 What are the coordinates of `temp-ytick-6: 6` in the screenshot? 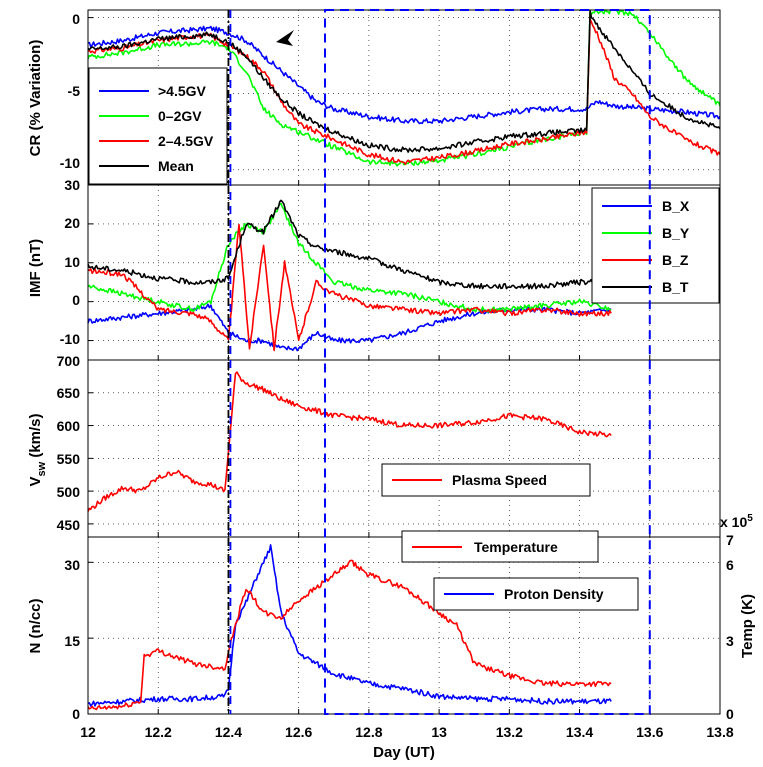 It's located at (730, 565).